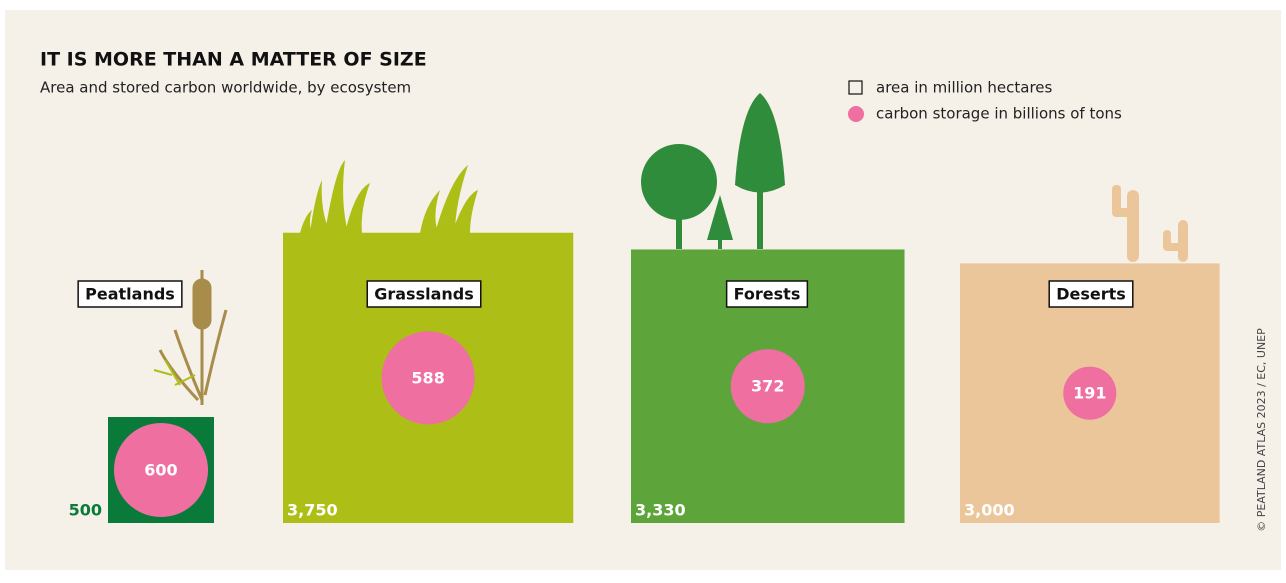  What do you see at coordinates (855, 87) in the screenshot?
I see `legend-square` at bounding box center [855, 87].